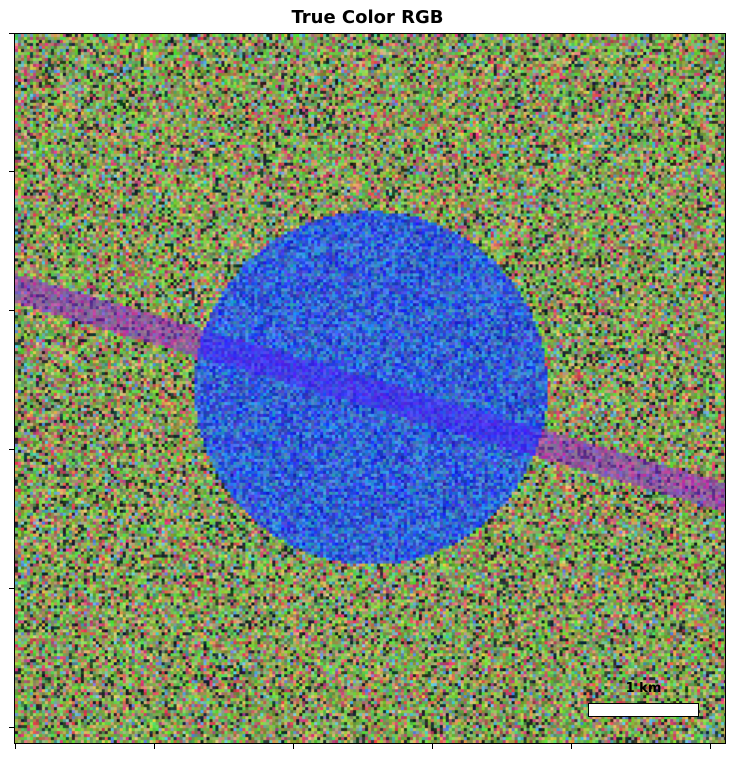 Image resolution: width=735 pixels, height=758 pixels. Describe the element at coordinates (643, 710) in the screenshot. I see `scalebar` at that location.